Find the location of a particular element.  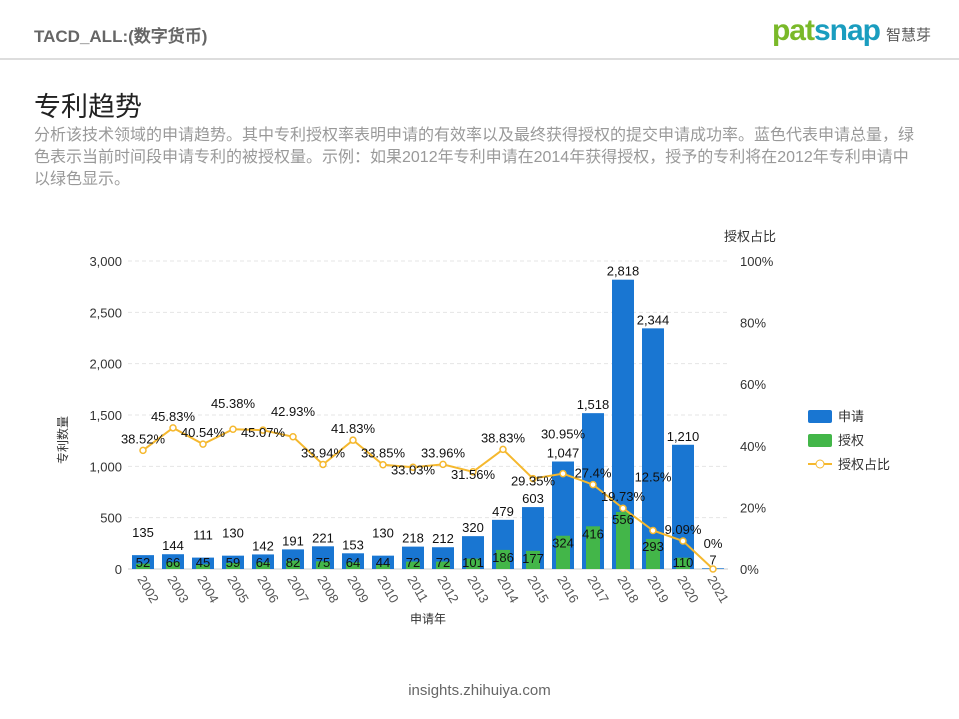

x-tick-label: 2013 is located at coordinates (477, 589).